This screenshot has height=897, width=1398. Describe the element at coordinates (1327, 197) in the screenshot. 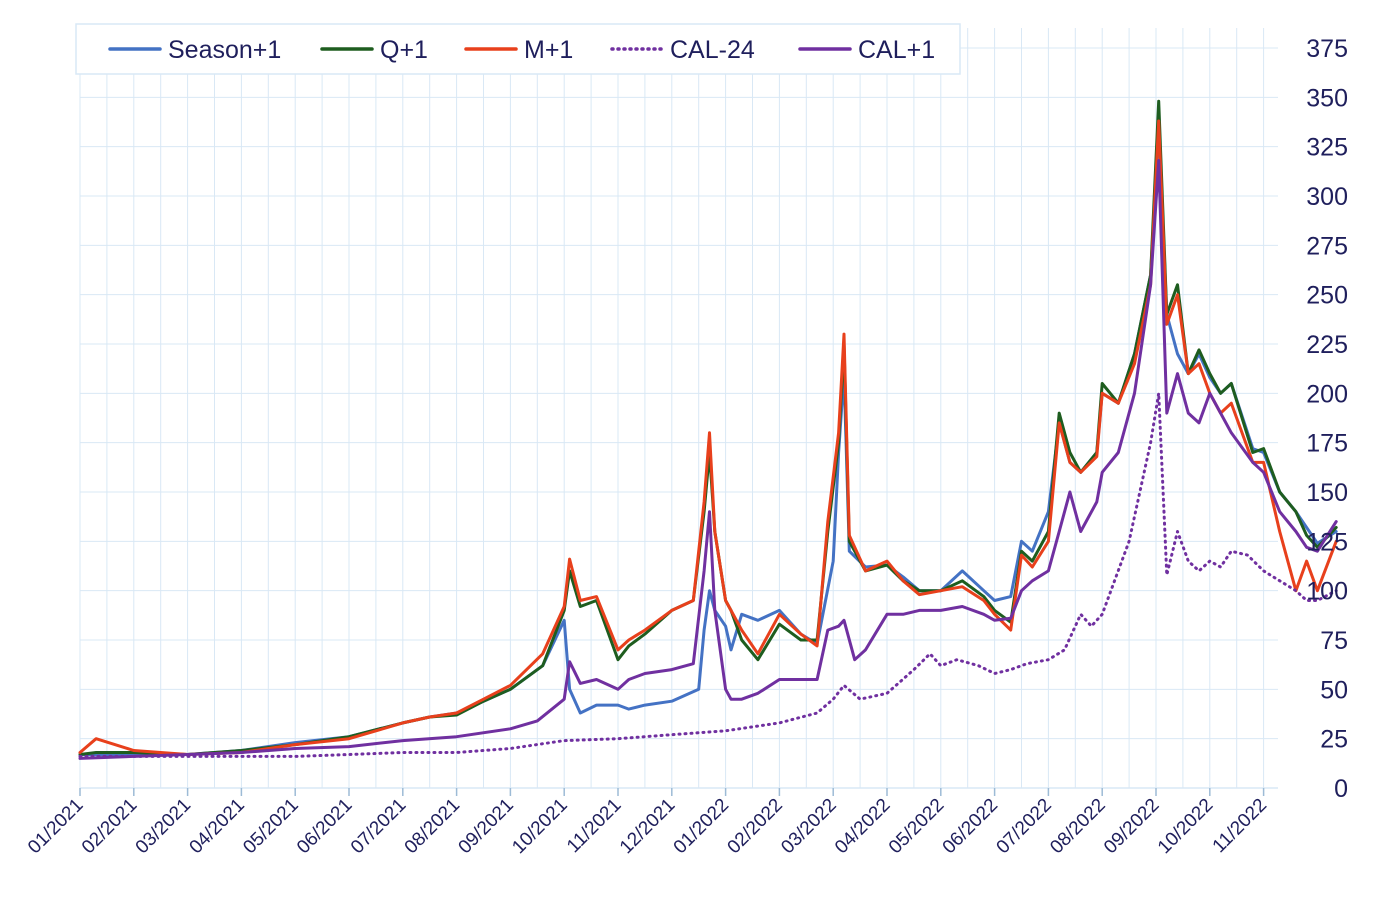

I see `y-tick-label: 300` at that location.